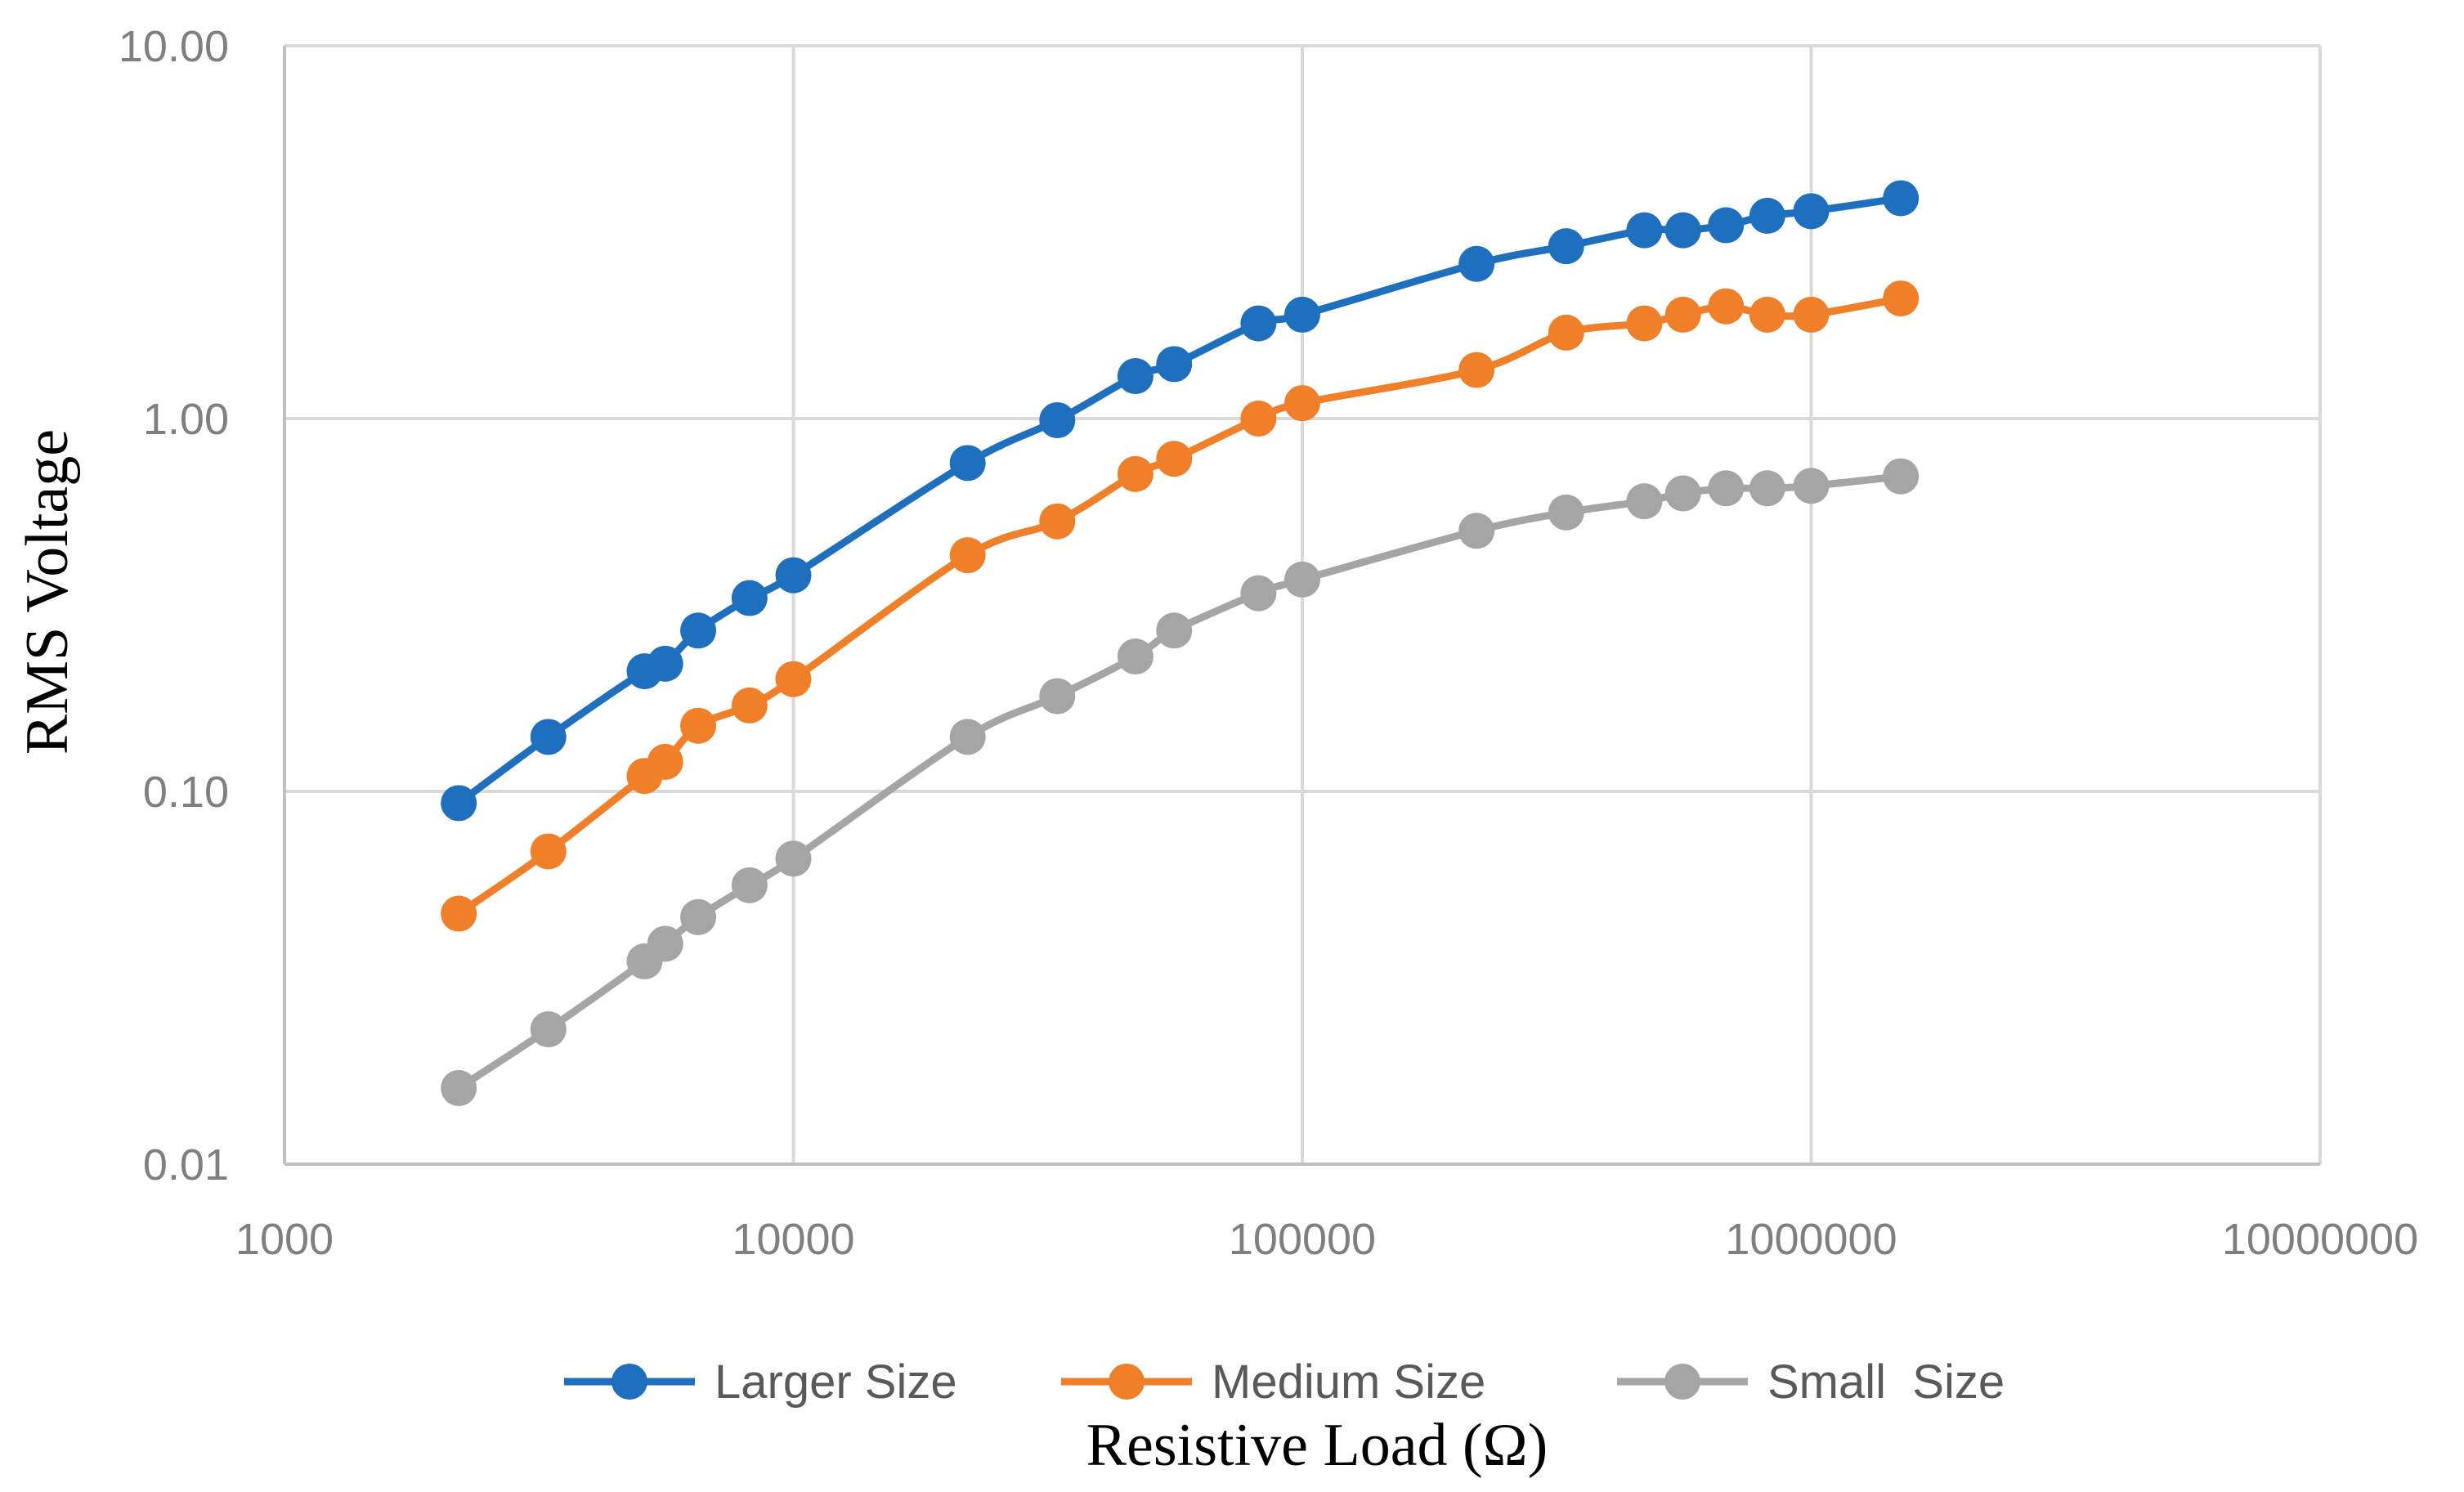 This screenshot has width=2464, height=1492. Describe the element at coordinates (285, 1239) in the screenshot. I see `x-tick-label: 1000` at that location.